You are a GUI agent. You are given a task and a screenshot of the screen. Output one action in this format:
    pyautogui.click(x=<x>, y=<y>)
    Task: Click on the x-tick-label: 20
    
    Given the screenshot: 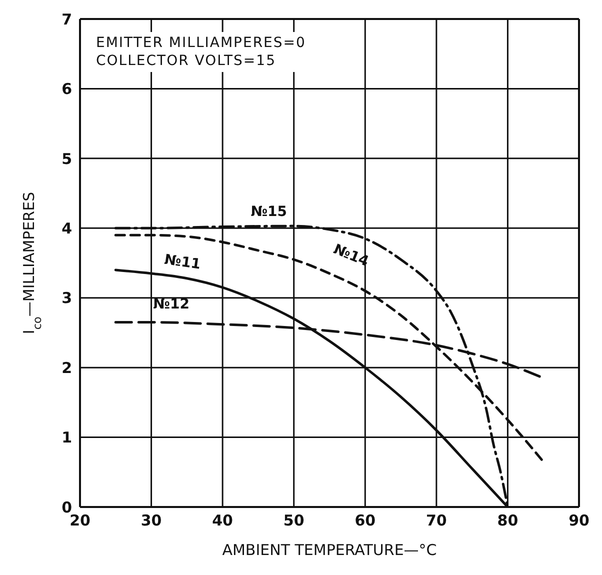 What is the action you would take?
    pyautogui.click(x=80, y=521)
    